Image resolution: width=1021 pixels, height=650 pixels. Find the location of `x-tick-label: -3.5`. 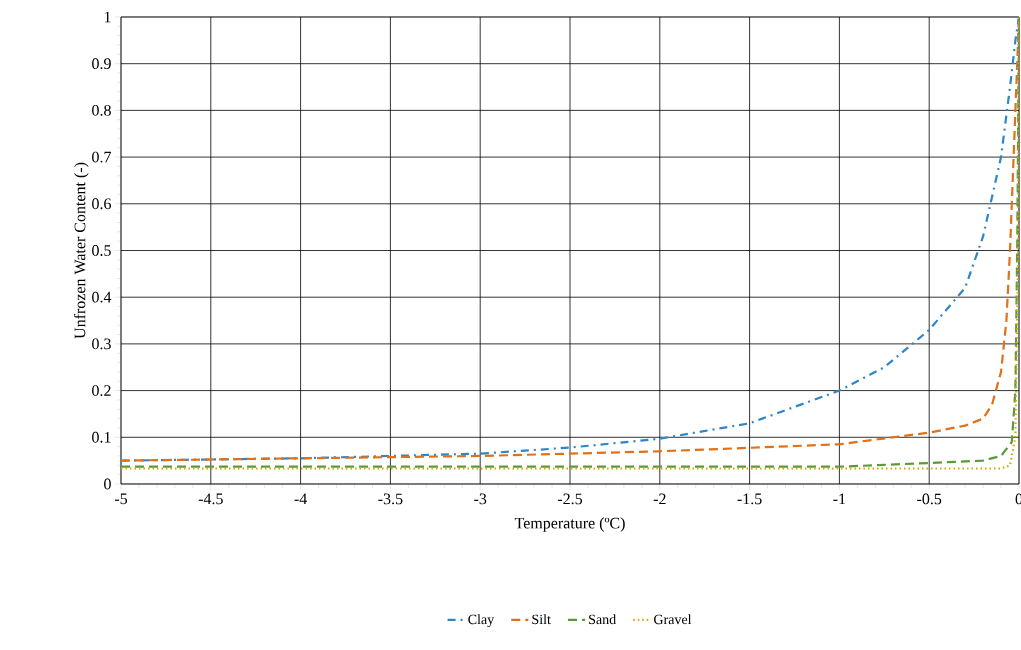

x-tick-label: -3.5 is located at coordinates (390, 499).